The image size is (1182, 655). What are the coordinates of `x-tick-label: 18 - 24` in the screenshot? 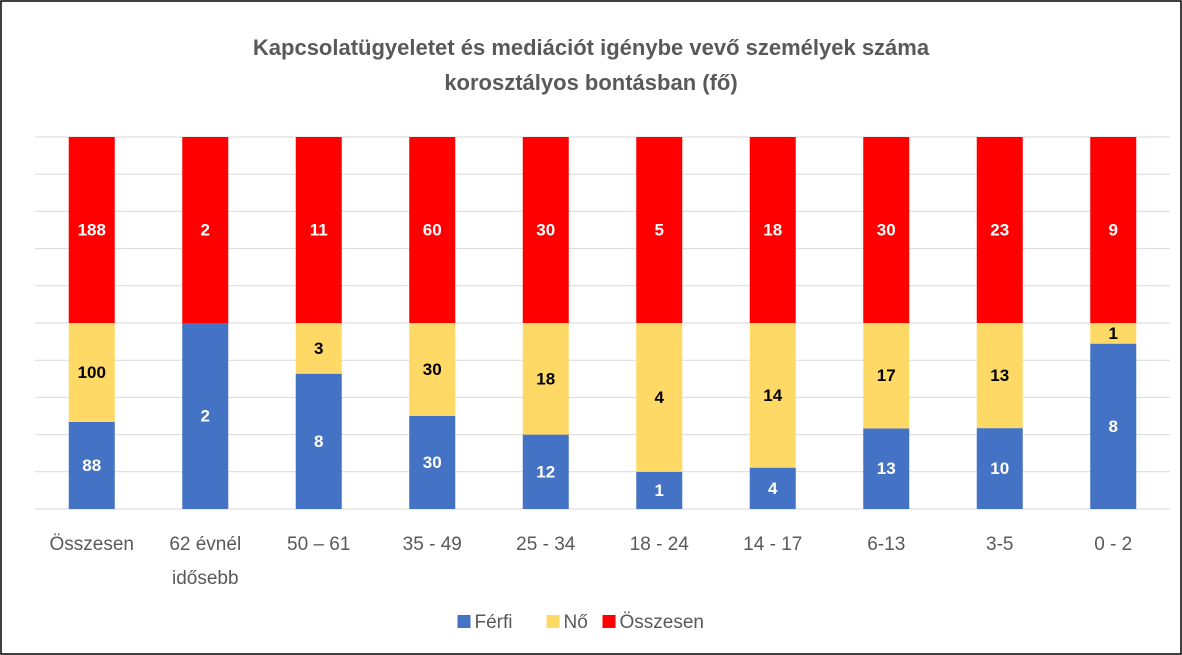 It's located at (659, 544).